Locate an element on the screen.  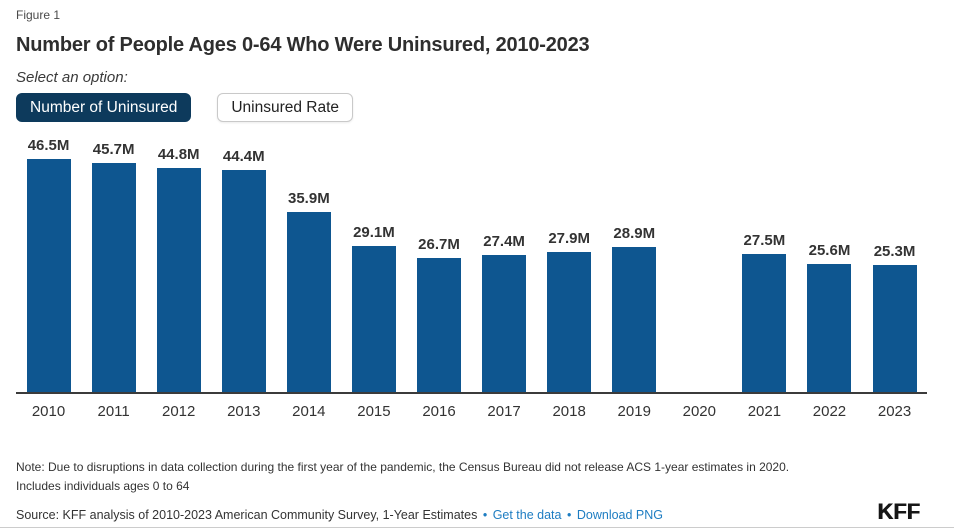
bar-value-label: 44.4M is located at coordinates (243, 156).